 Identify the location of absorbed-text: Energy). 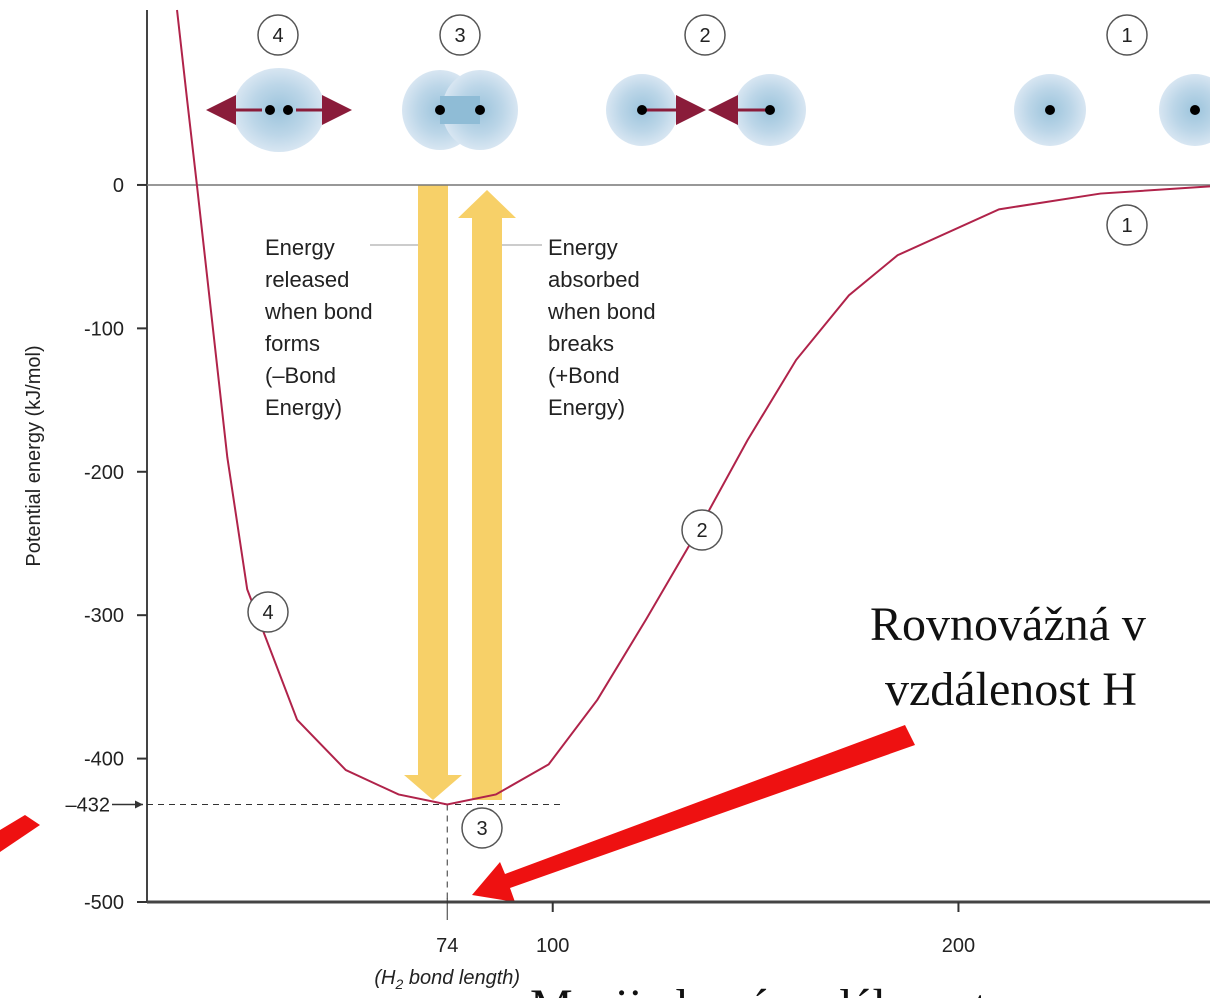
(586, 407).